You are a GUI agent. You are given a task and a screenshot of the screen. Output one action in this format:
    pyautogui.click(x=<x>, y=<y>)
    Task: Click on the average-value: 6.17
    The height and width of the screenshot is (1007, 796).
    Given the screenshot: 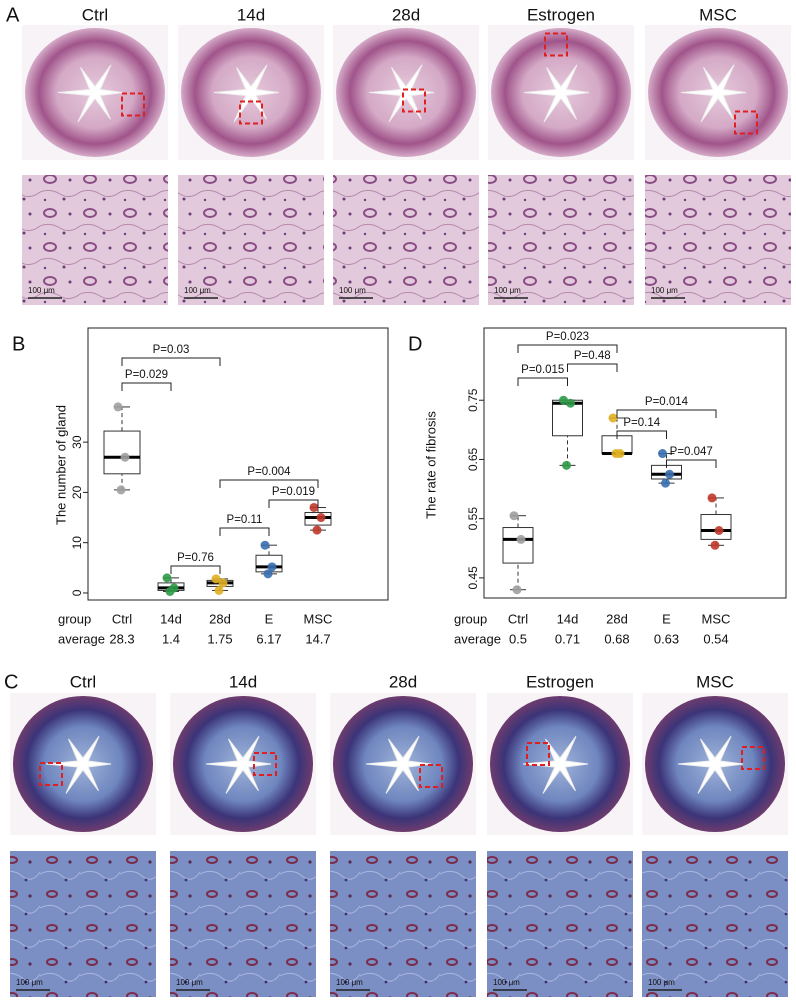 What is the action you would take?
    pyautogui.click(x=268, y=638)
    